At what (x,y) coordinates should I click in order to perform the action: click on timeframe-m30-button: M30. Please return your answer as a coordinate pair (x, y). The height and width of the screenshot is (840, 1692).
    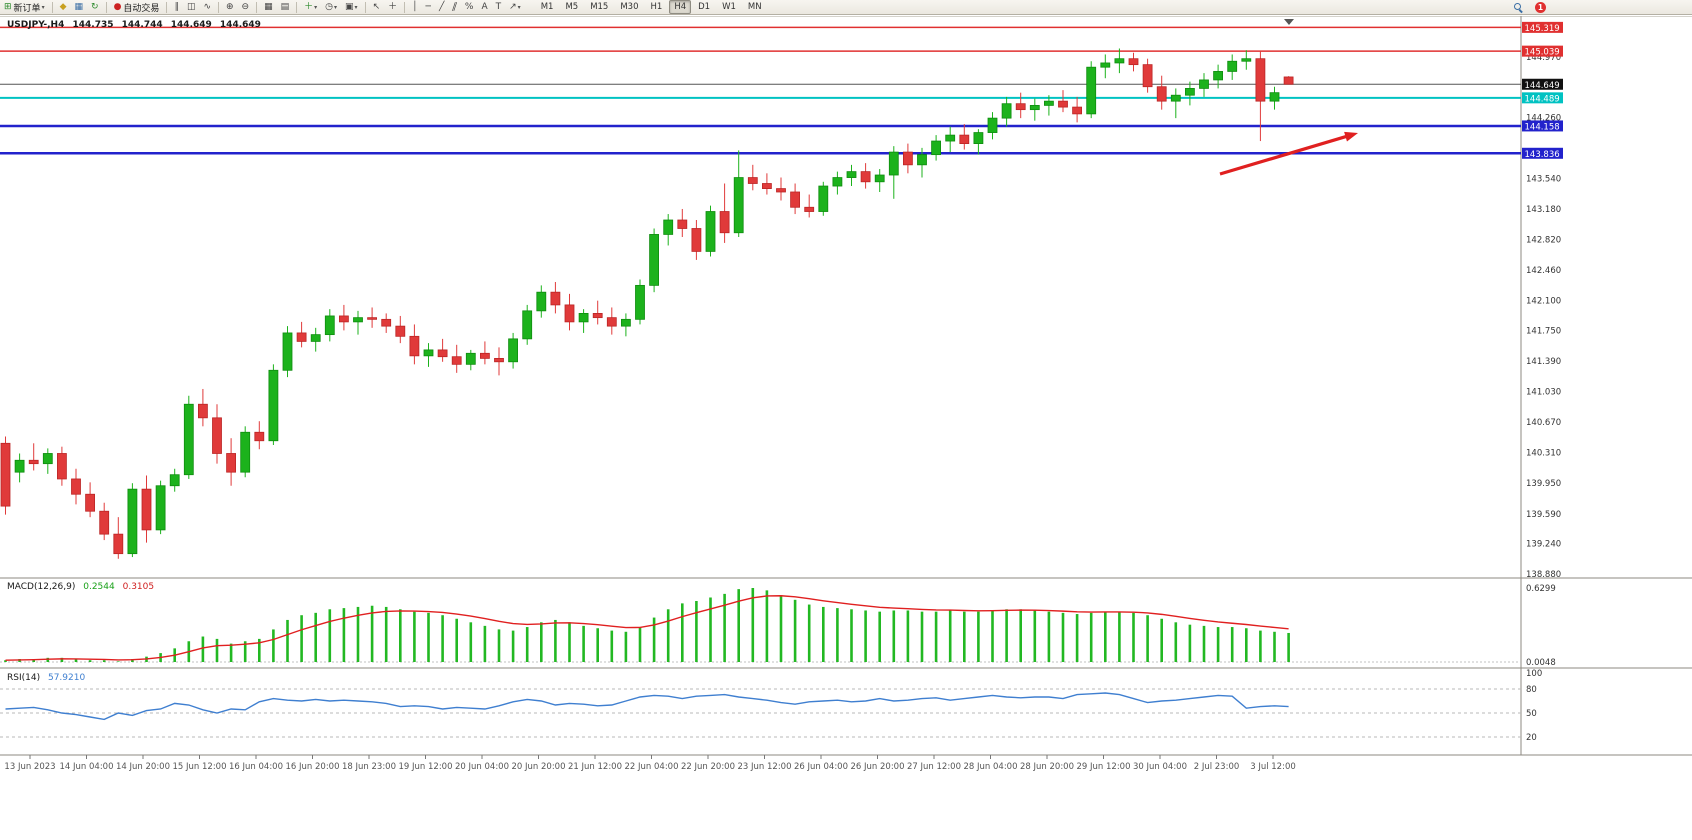
    Looking at the image, I should click on (629, 7).